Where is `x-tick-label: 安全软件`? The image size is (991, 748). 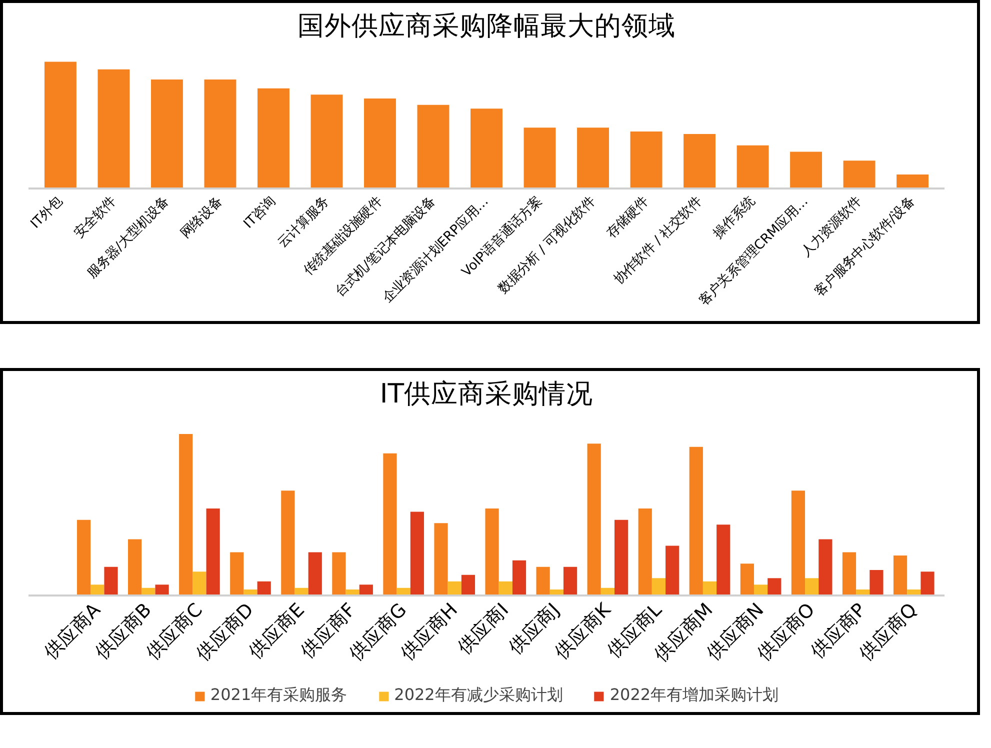 x-tick-label: 安全软件 is located at coordinates (95, 217).